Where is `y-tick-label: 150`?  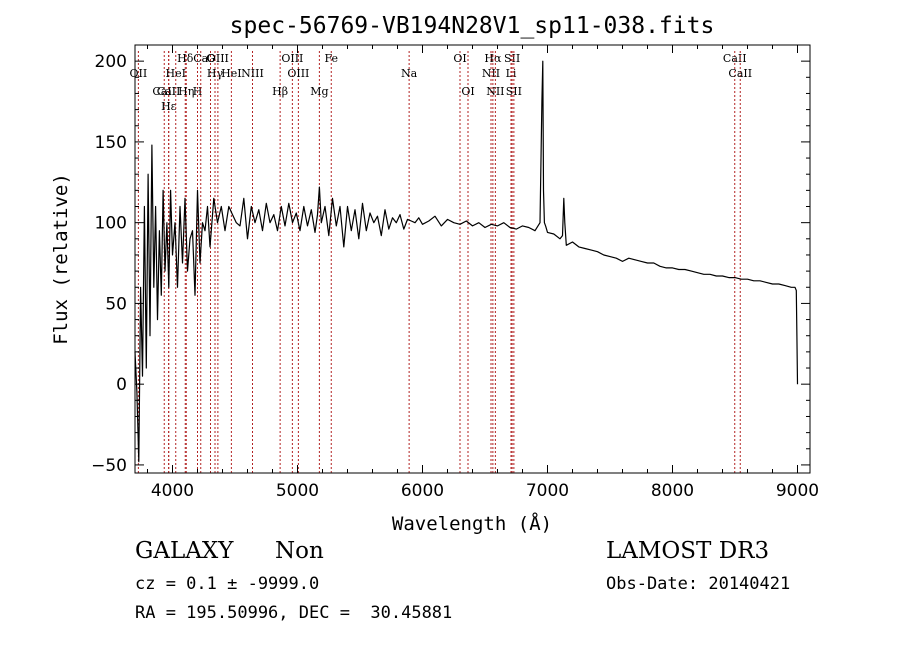
y-tick-label: 150 is located at coordinates (111, 143).